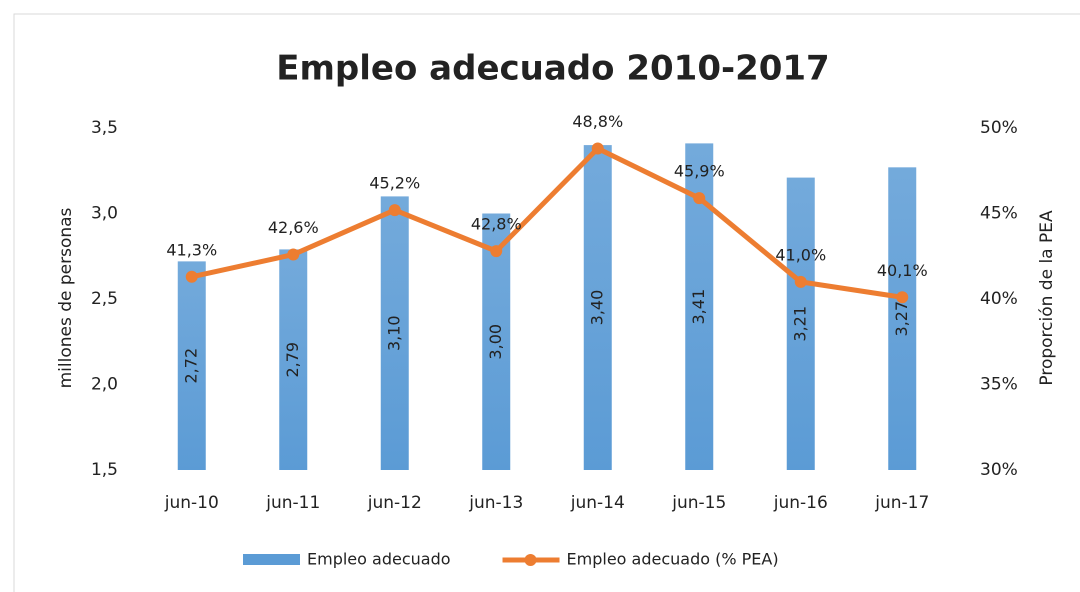 The image size is (1080, 592). What do you see at coordinates (379, 559) in the screenshot?
I see `legend-label: Empleo adecuado` at bounding box center [379, 559].